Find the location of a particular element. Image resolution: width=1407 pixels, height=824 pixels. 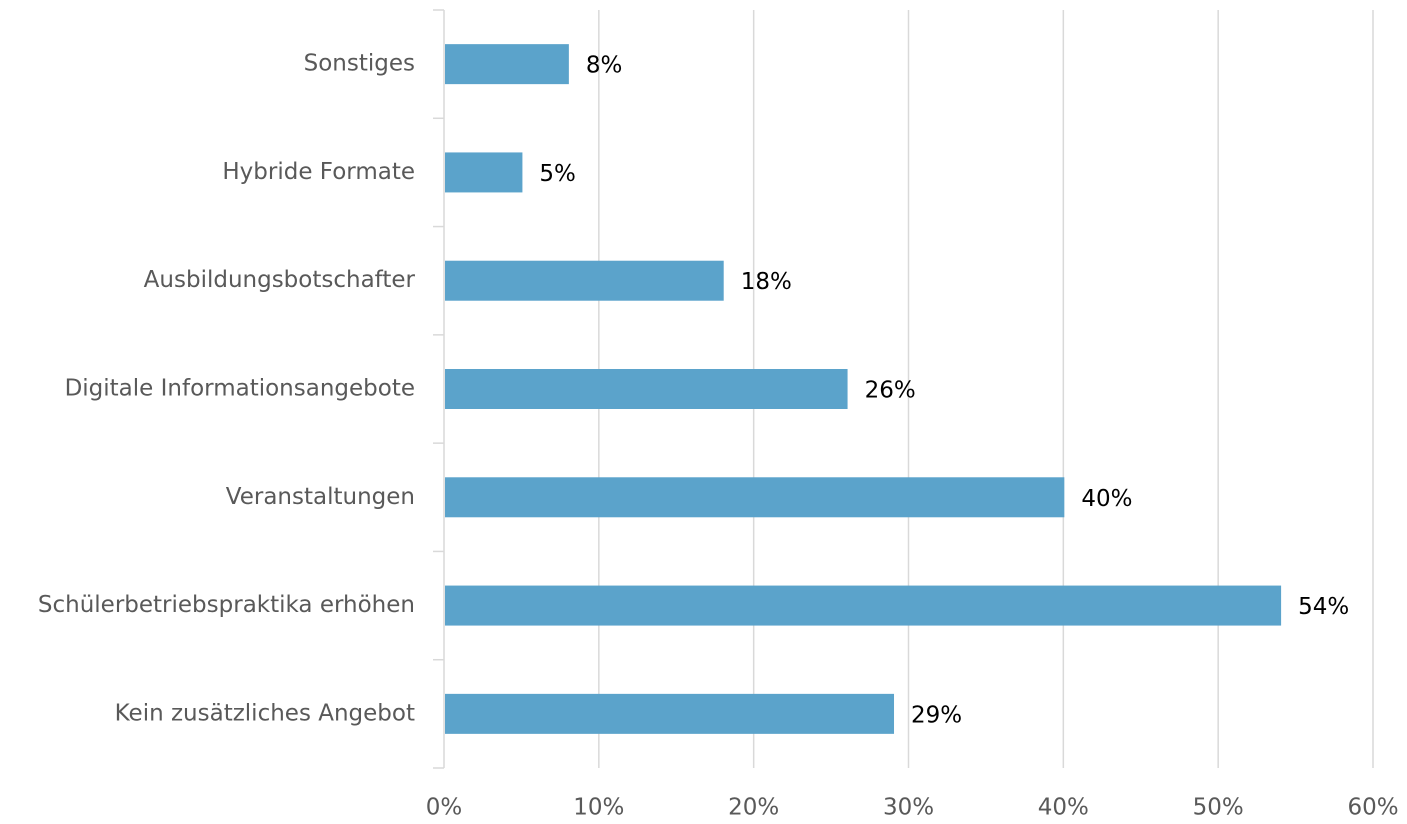

x-tick-label: 30% is located at coordinates (908, 808).